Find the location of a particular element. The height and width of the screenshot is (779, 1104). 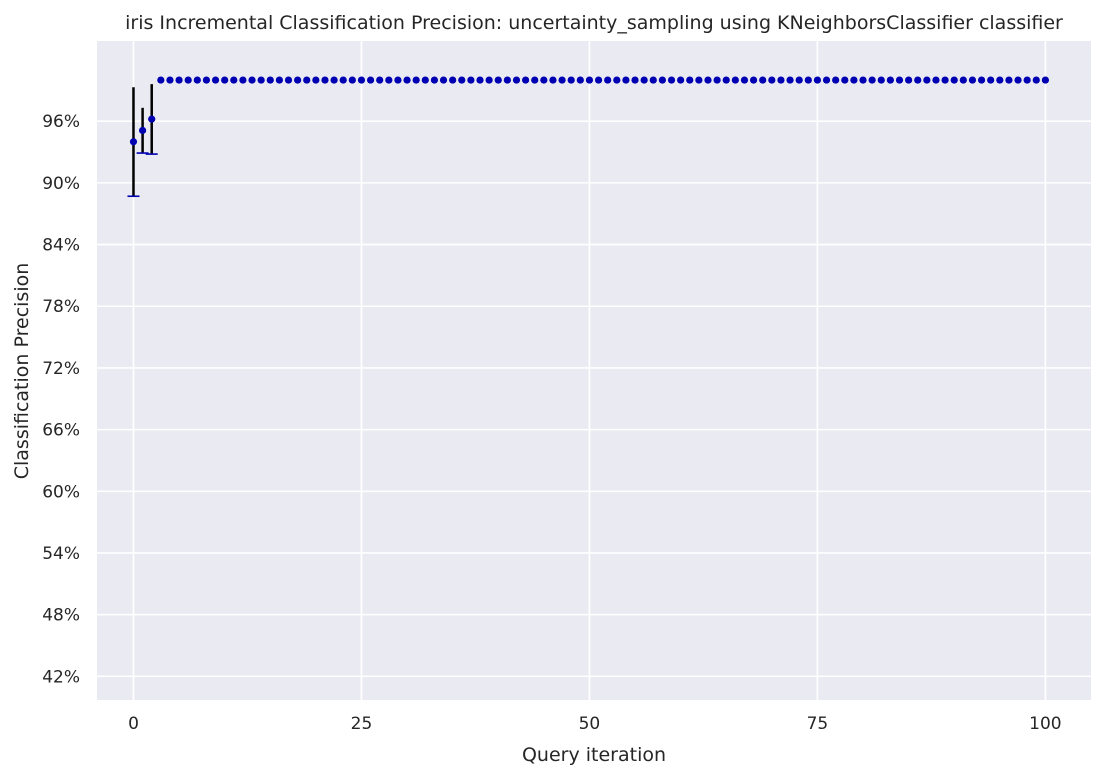

y-tick-label: 96% is located at coordinates (61, 122).